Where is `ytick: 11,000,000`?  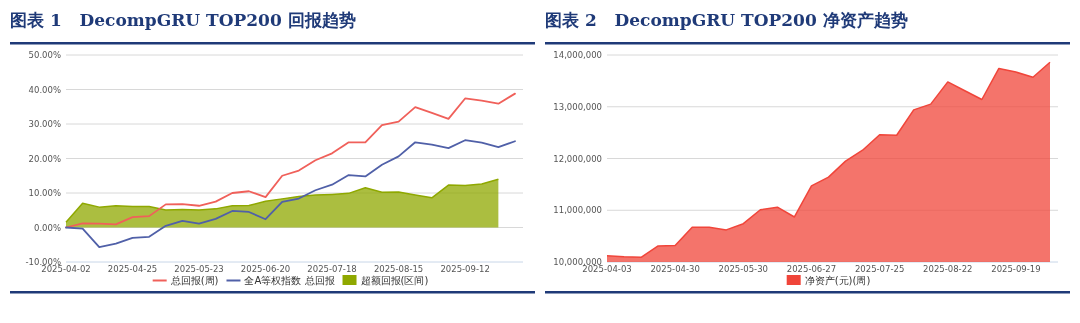
ytick: 11,000,000 is located at coordinates (577, 210).